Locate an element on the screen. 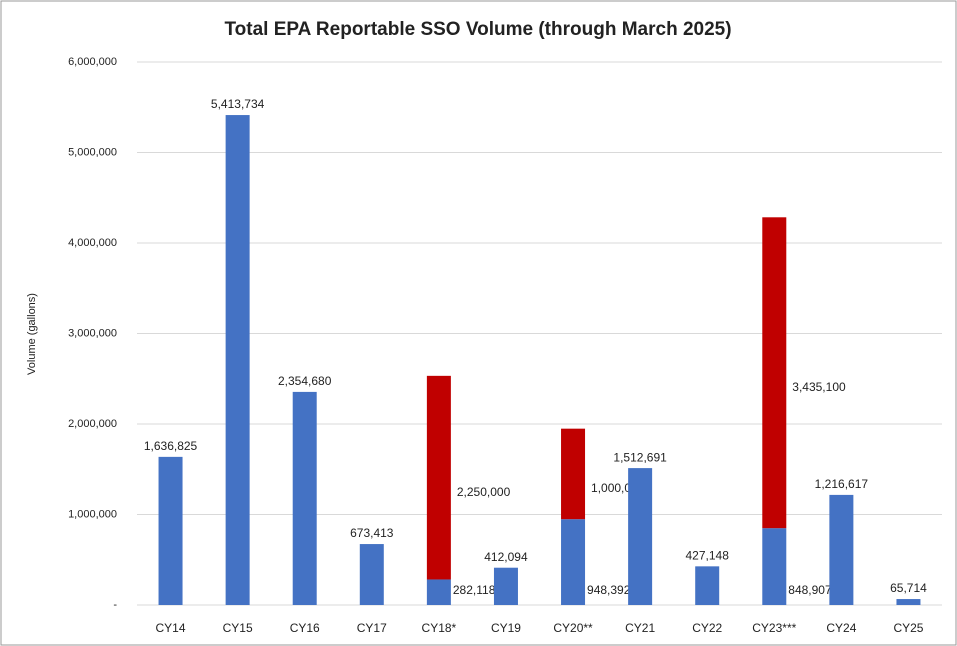 This screenshot has height=646, width=957. x-tick-label: CY15 is located at coordinates (238, 628).